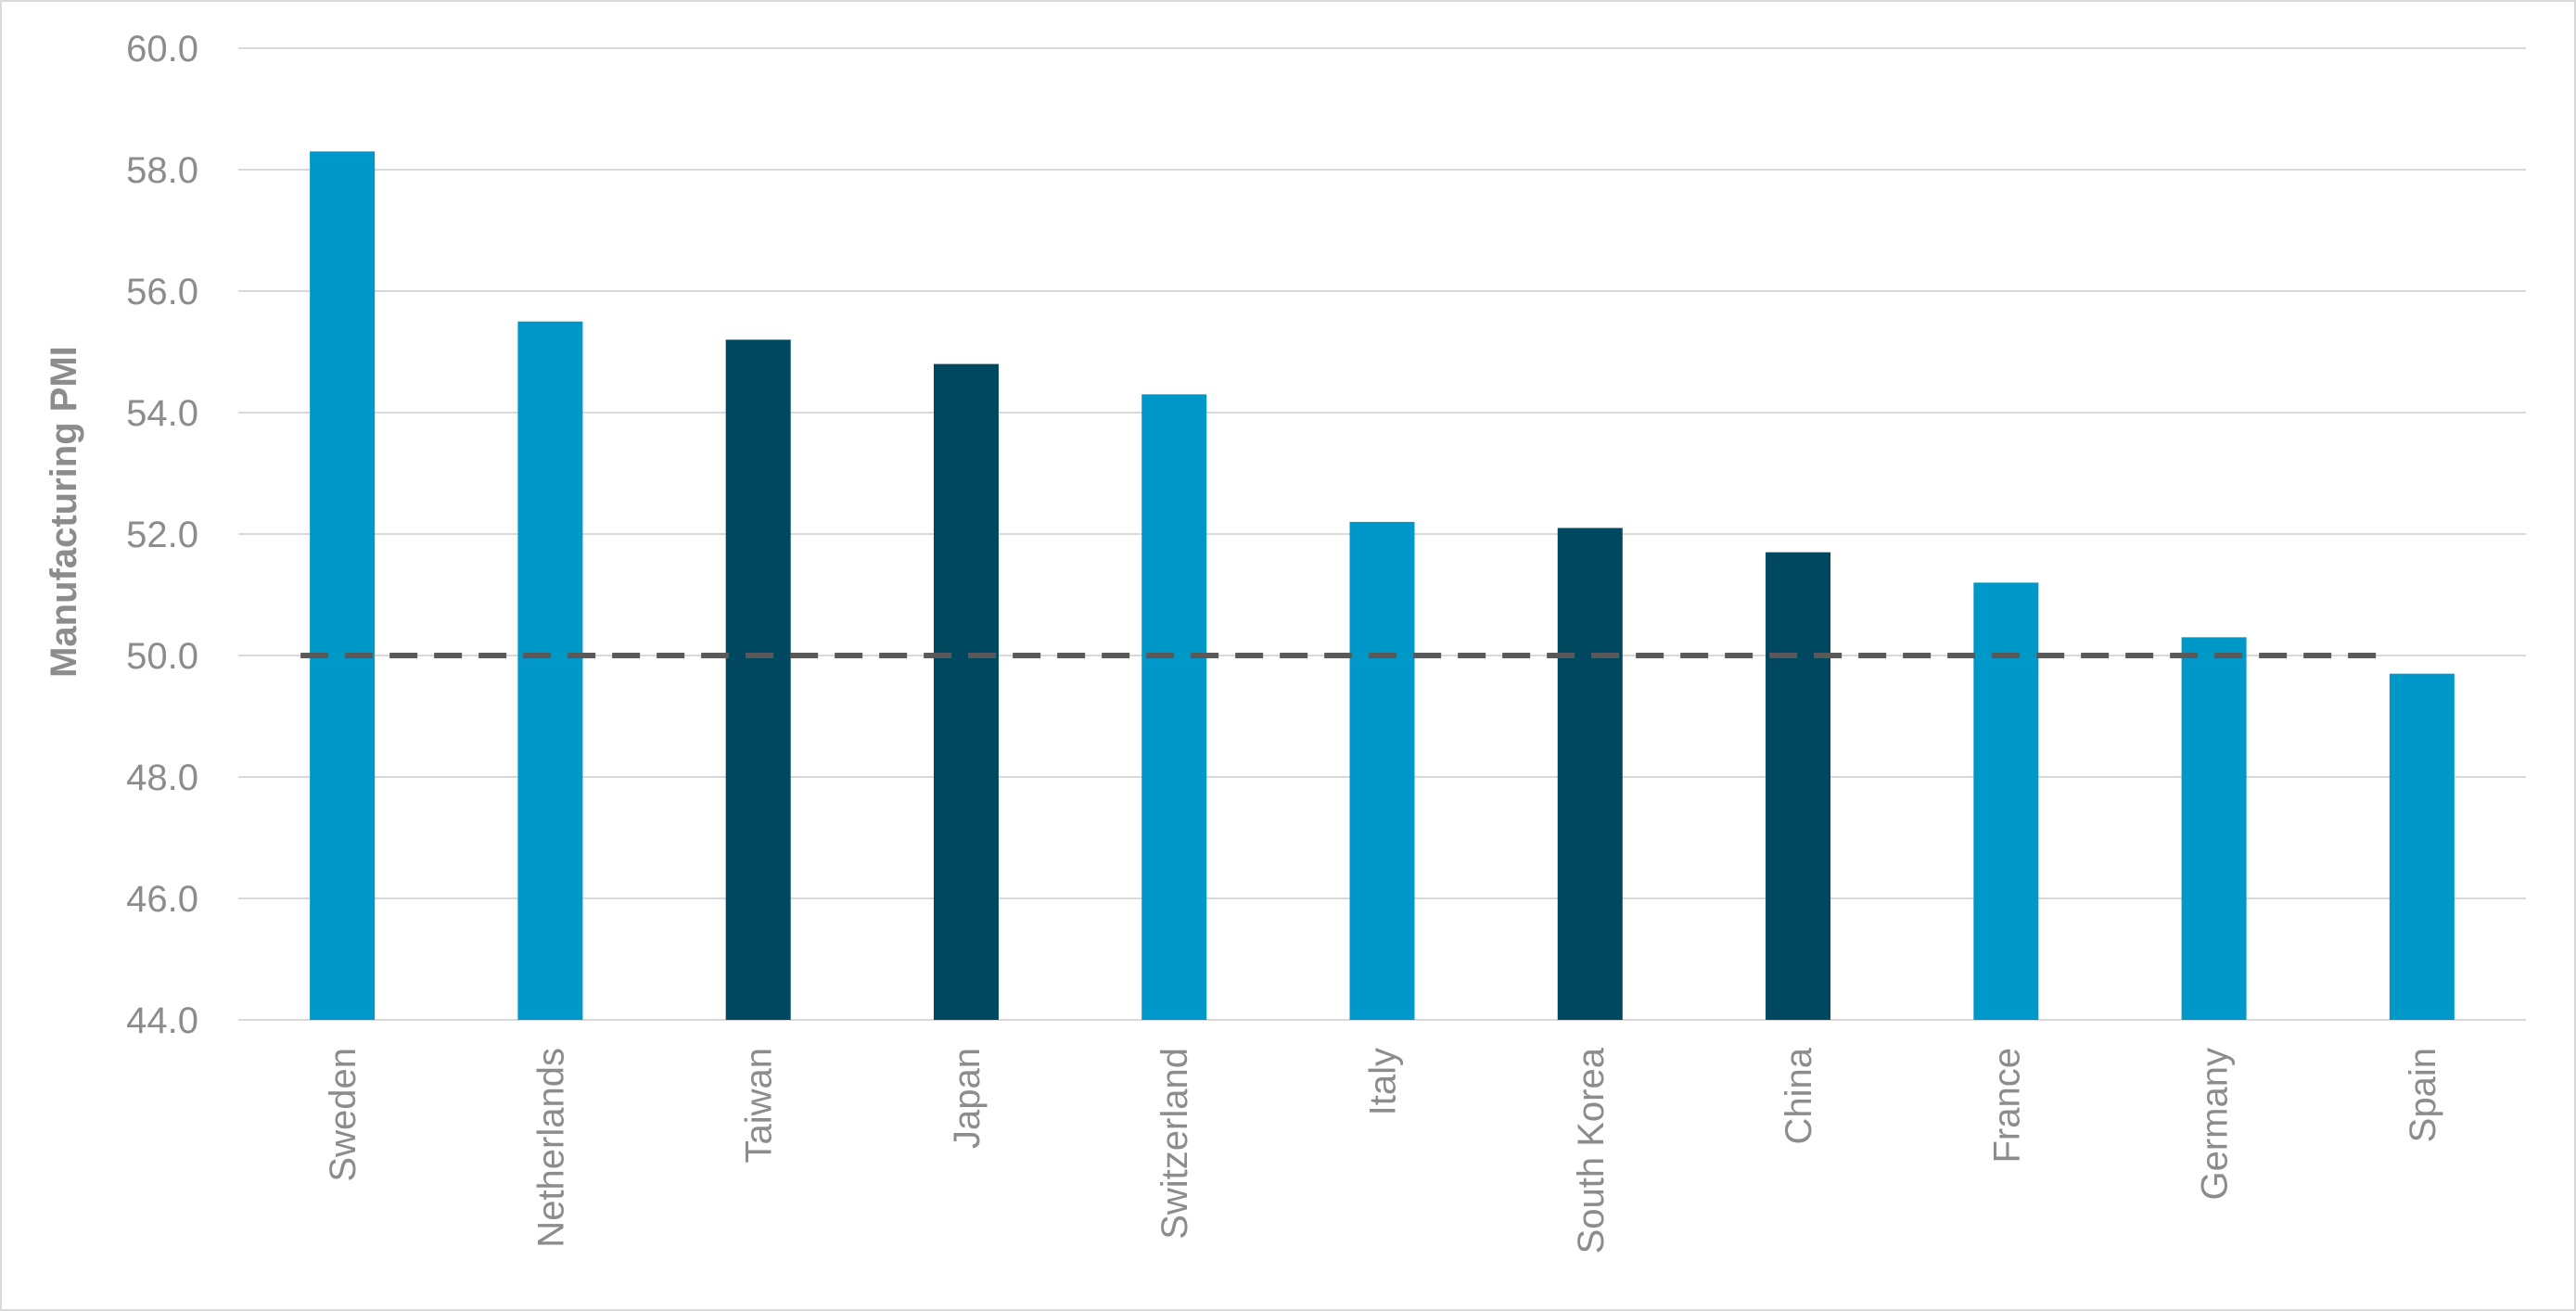  I want to click on y-tick-label: 60.0, so click(162, 50).